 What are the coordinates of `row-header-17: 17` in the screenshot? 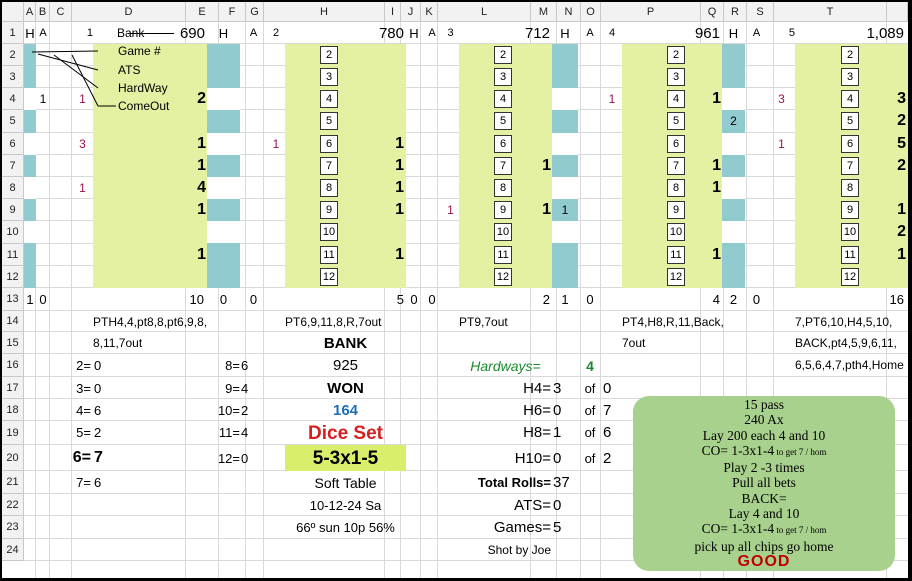 It's located at (13, 388).